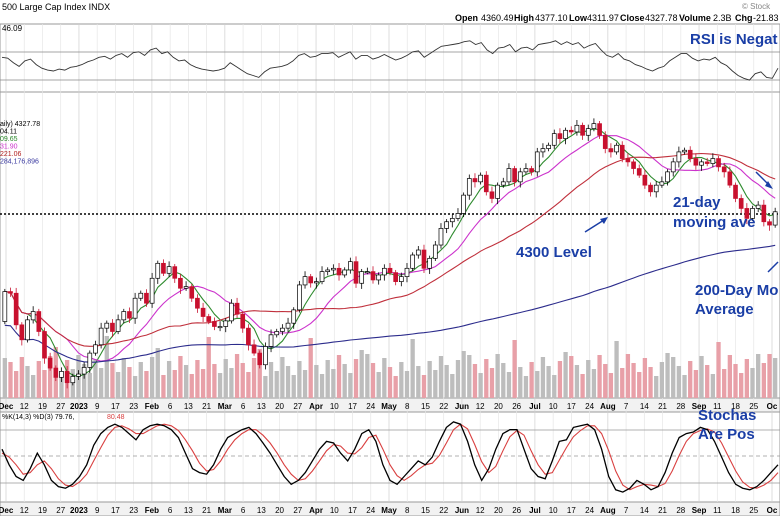 The height and width of the screenshot is (516, 780). Describe the element at coordinates (604, 220) in the screenshot. I see `arrow-4300-head` at that location.